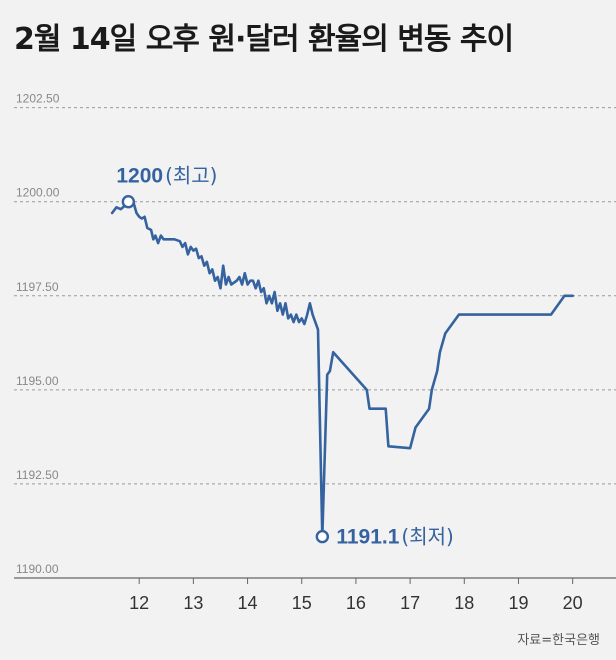 The height and width of the screenshot is (660, 616). Describe the element at coordinates (356, 603) in the screenshot. I see `x-tick-label: 16` at that location.